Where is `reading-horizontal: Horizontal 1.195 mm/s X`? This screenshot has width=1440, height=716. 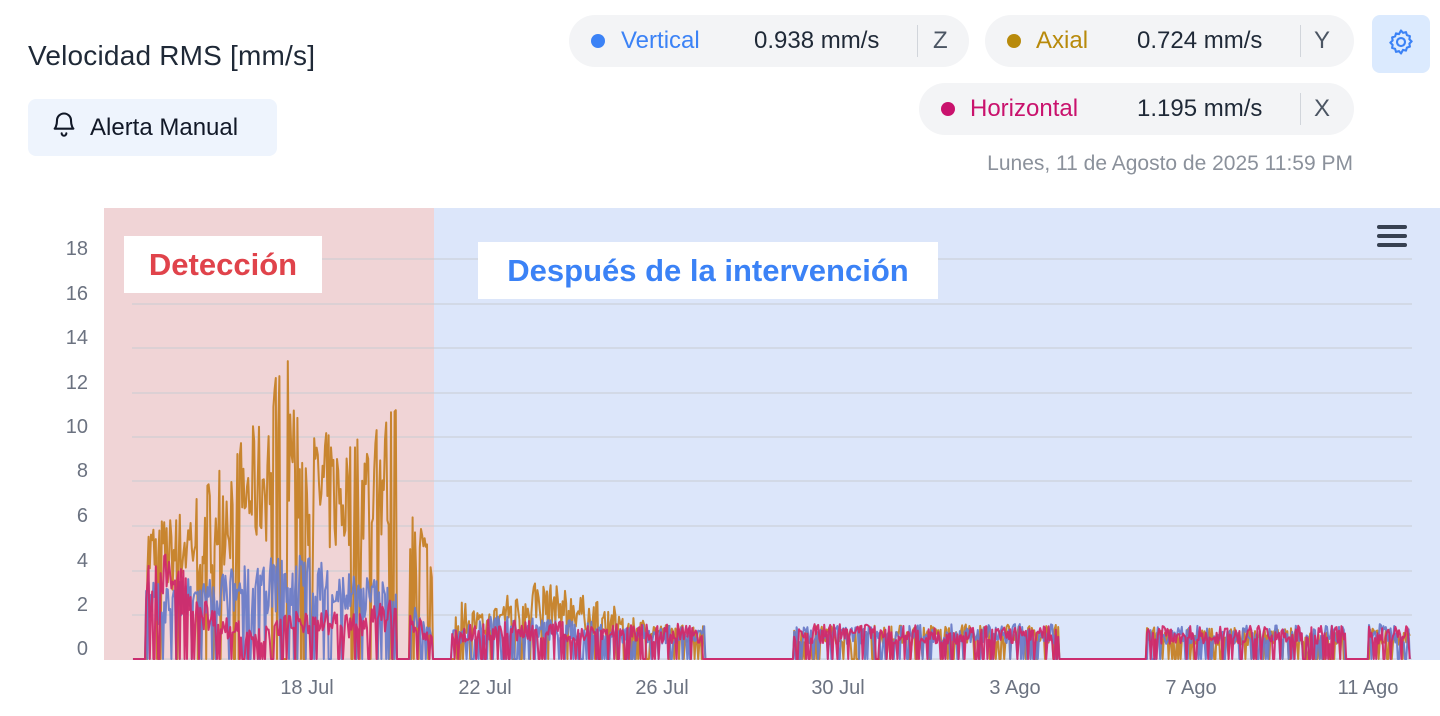
reading-horizontal: Horizontal 1.195 mm/s X is located at coordinates (1136, 109).